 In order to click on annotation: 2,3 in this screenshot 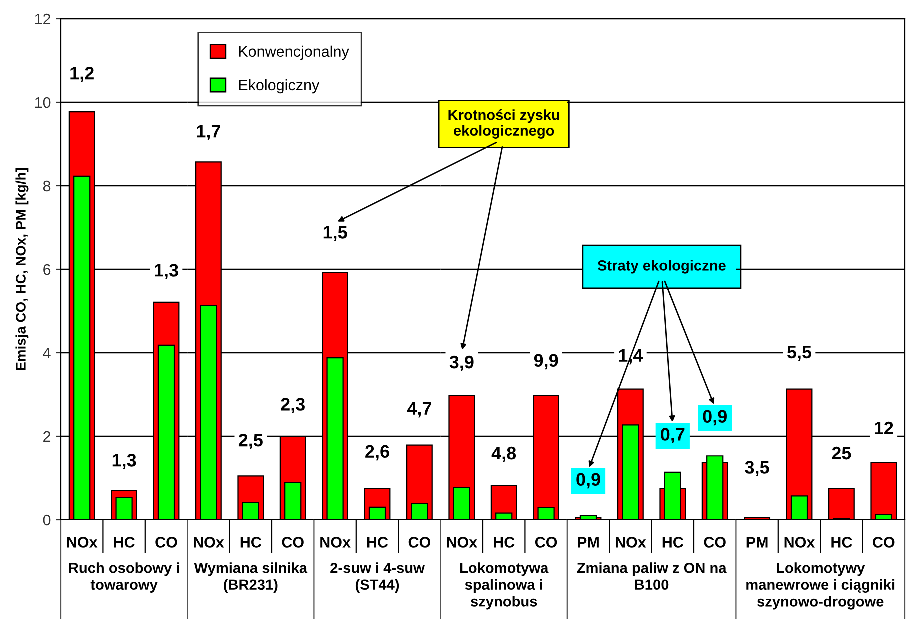, I will do `click(293, 406)`.